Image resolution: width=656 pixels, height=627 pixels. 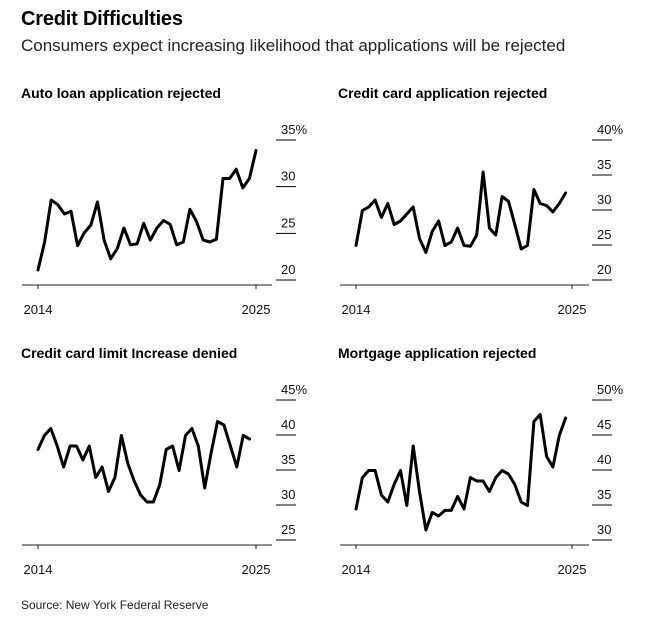 What do you see at coordinates (610, 389) in the screenshot?
I see `y-tick-label: 50%` at bounding box center [610, 389].